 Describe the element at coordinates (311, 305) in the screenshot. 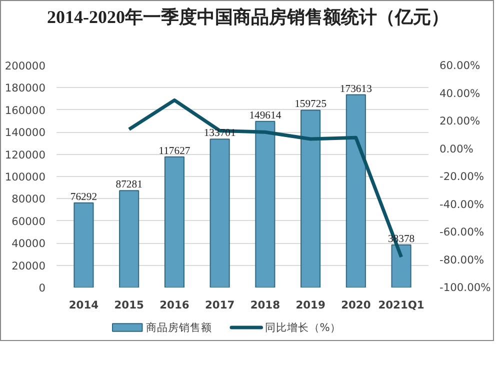

I see `x-tick-label: 2019` at that location.